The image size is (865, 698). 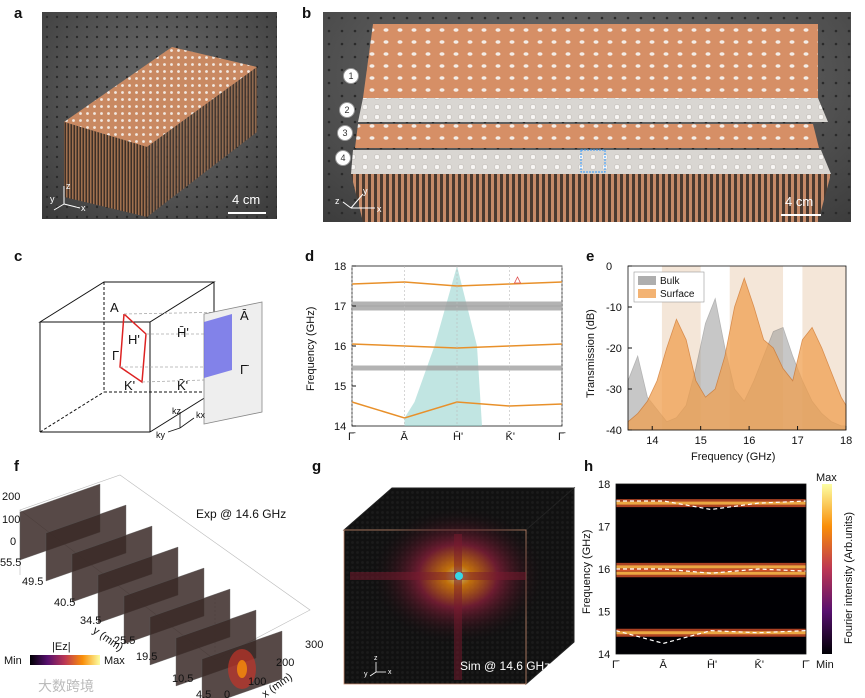 I want to click on xtick-label-d-1: Ā, so click(x=405, y=437).